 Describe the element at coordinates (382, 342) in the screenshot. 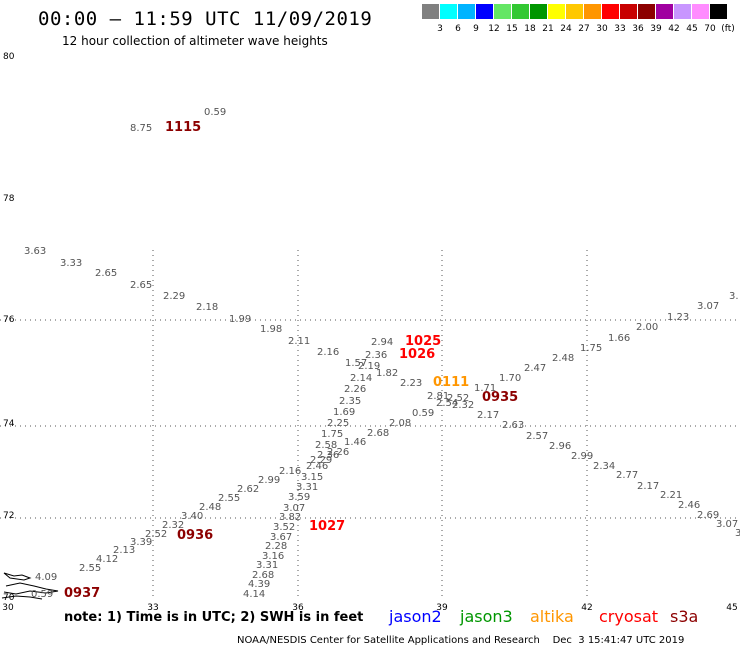

I see `wave-height-label: 2.94` at that location.